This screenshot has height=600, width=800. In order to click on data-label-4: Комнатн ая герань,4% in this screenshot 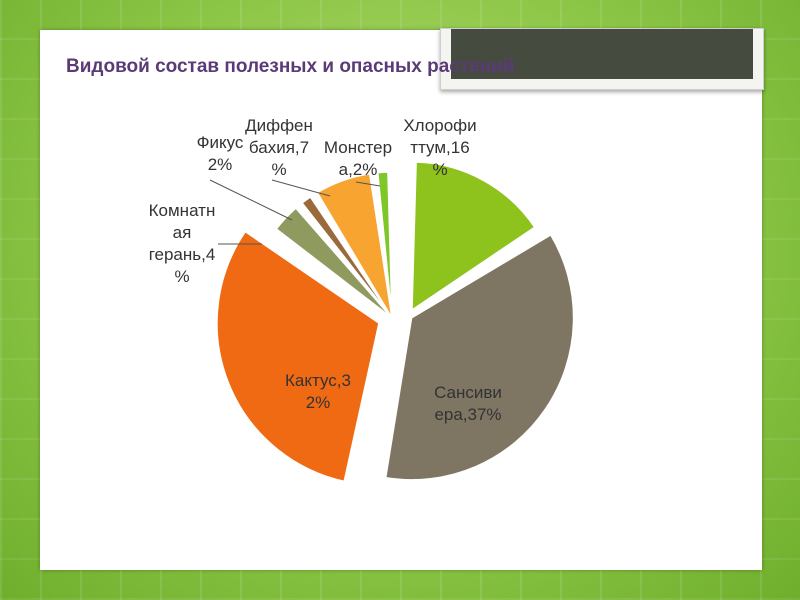, I will do `click(182, 243)`.